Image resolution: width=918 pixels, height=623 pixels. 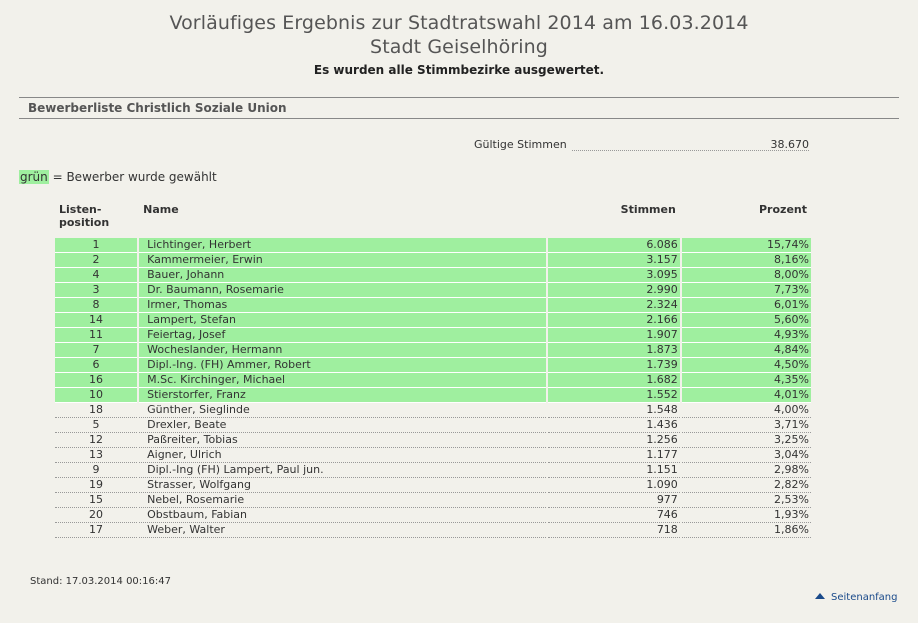 What do you see at coordinates (613, 425) in the screenshot?
I see `cell-votes: 1.436` at bounding box center [613, 425].